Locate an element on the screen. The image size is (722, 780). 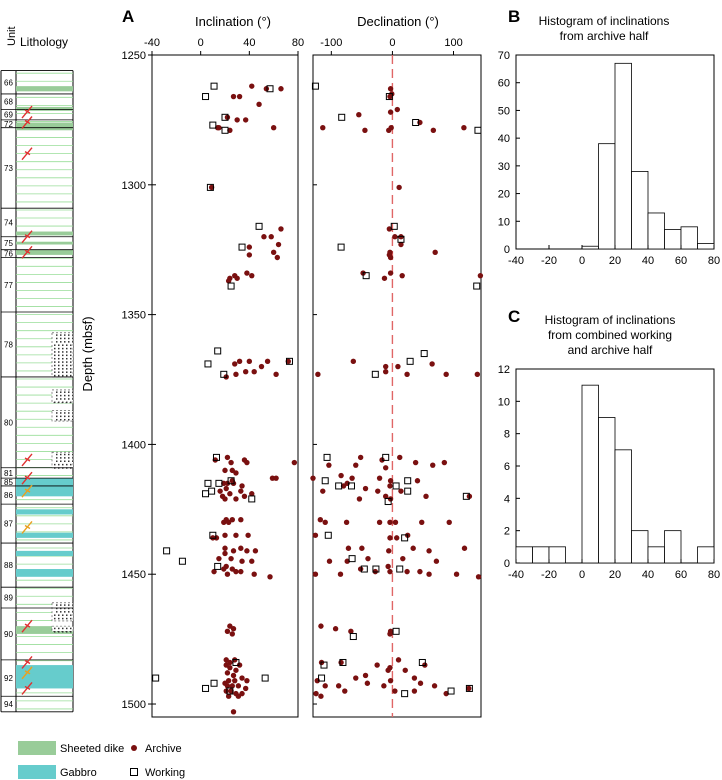
hist-b-x-tick-label: 0 is located at coordinates (582, 261).